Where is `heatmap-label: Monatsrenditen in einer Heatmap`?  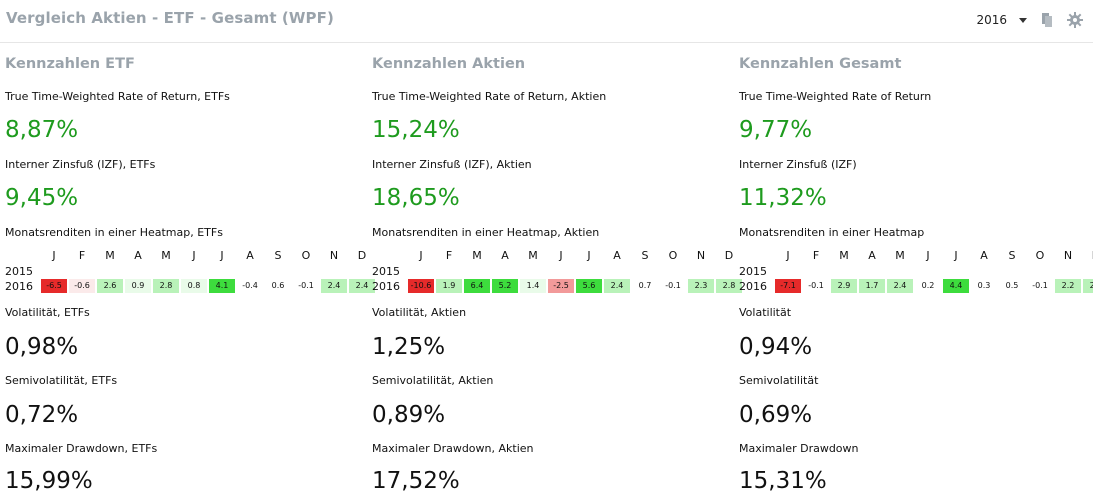
heatmap-label: Monatsrenditen in einer Heatmap is located at coordinates (832, 232).